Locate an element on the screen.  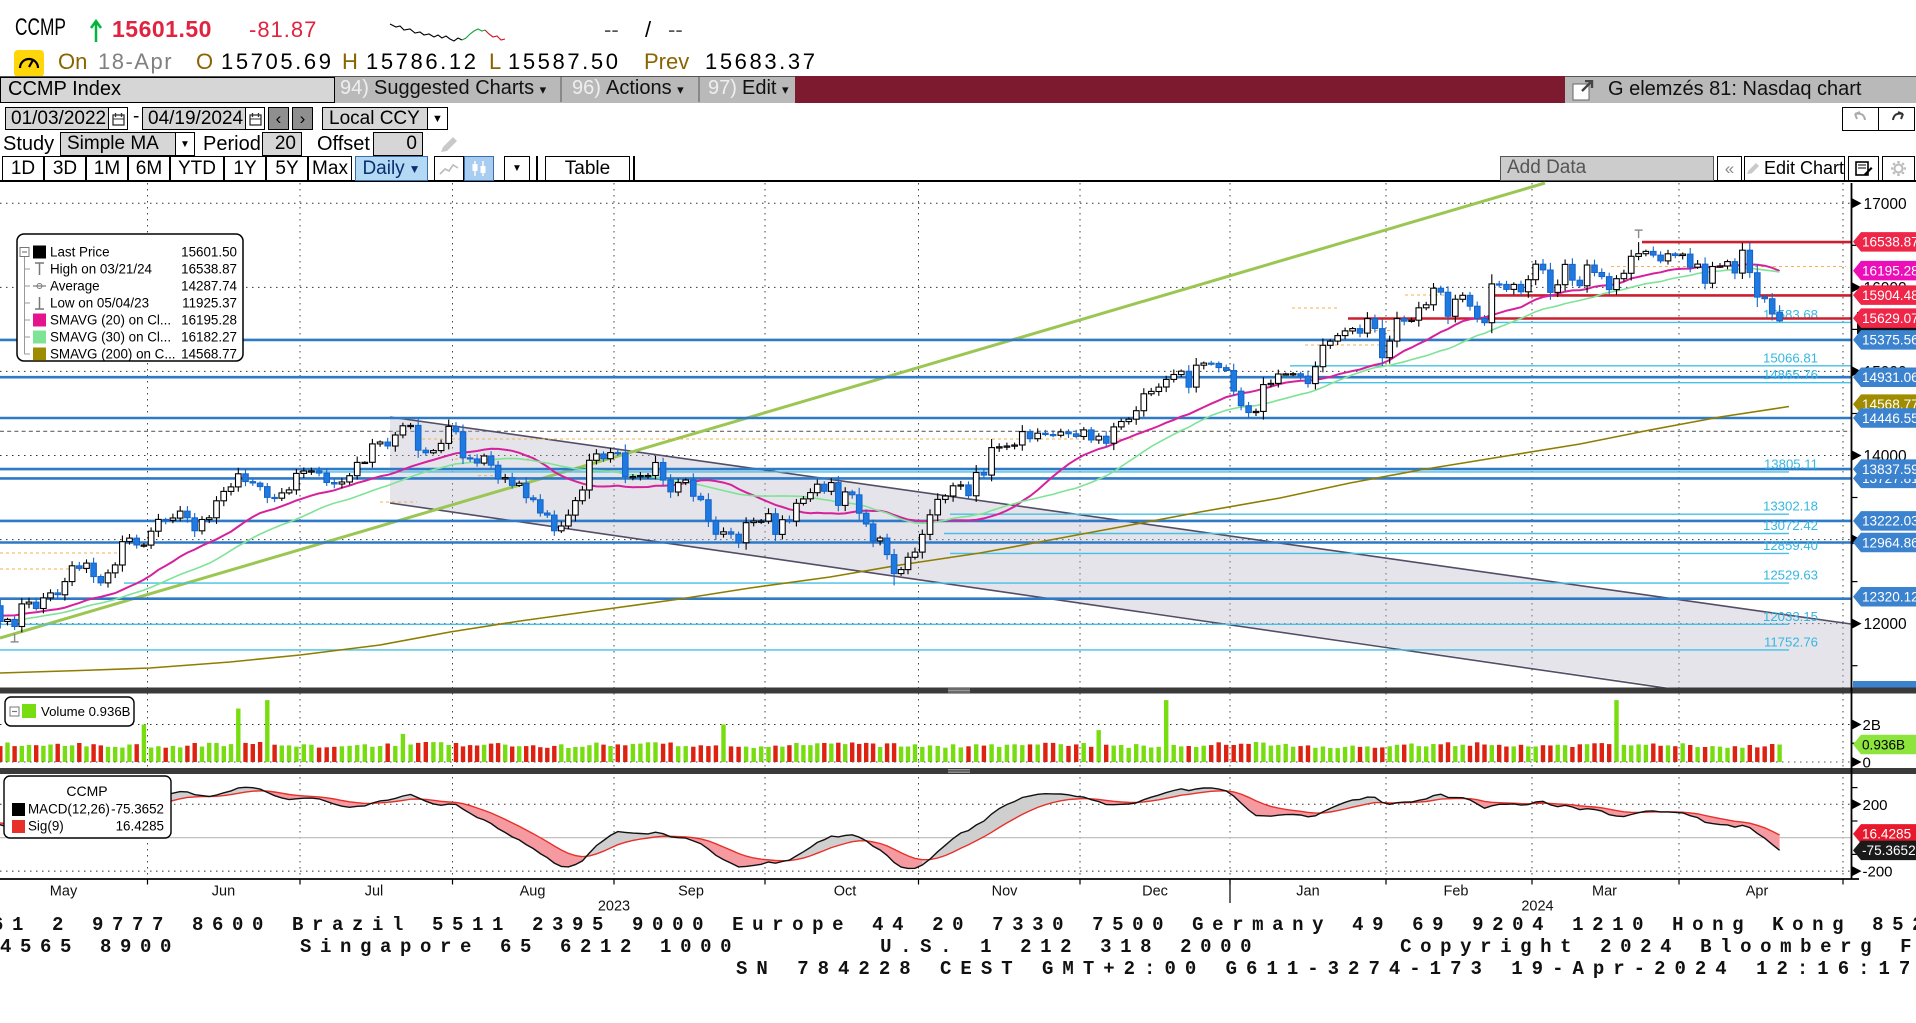
svg-text: MACD(12,26) is located at coordinates (69, 809).